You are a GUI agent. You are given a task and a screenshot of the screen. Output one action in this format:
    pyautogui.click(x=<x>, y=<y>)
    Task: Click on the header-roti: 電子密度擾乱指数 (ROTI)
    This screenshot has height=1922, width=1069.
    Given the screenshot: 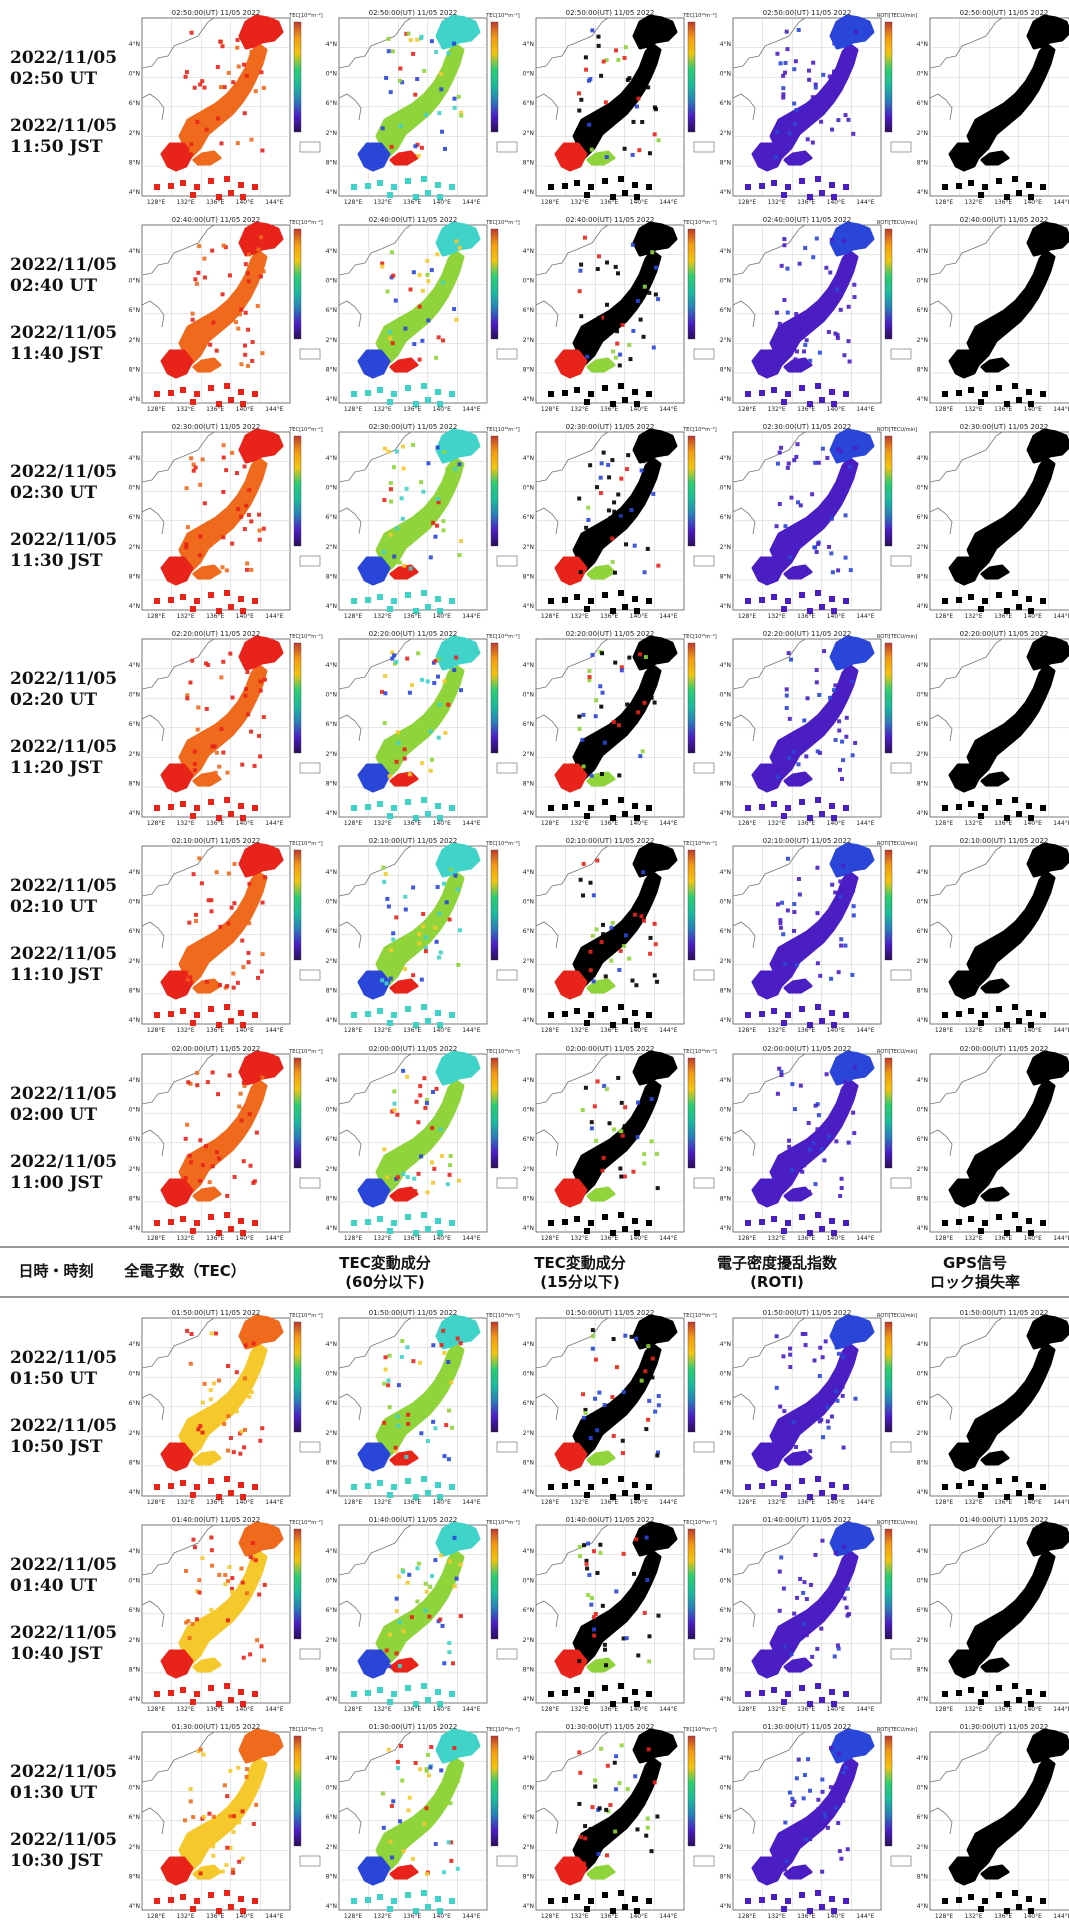 What is the action you would take?
    pyautogui.click(x=776, y=1272)
    